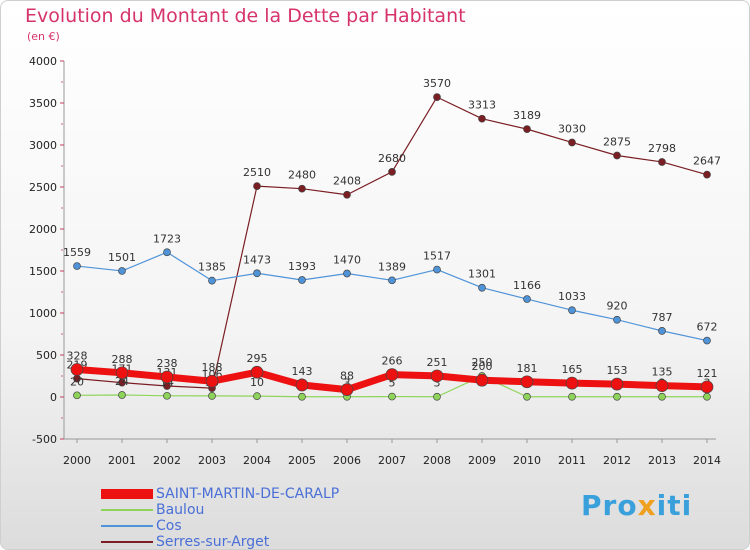 Image resolution: width=750 pixels, height=550 pixels. I want to click on data-label-cos: 920, so click(617, 306).